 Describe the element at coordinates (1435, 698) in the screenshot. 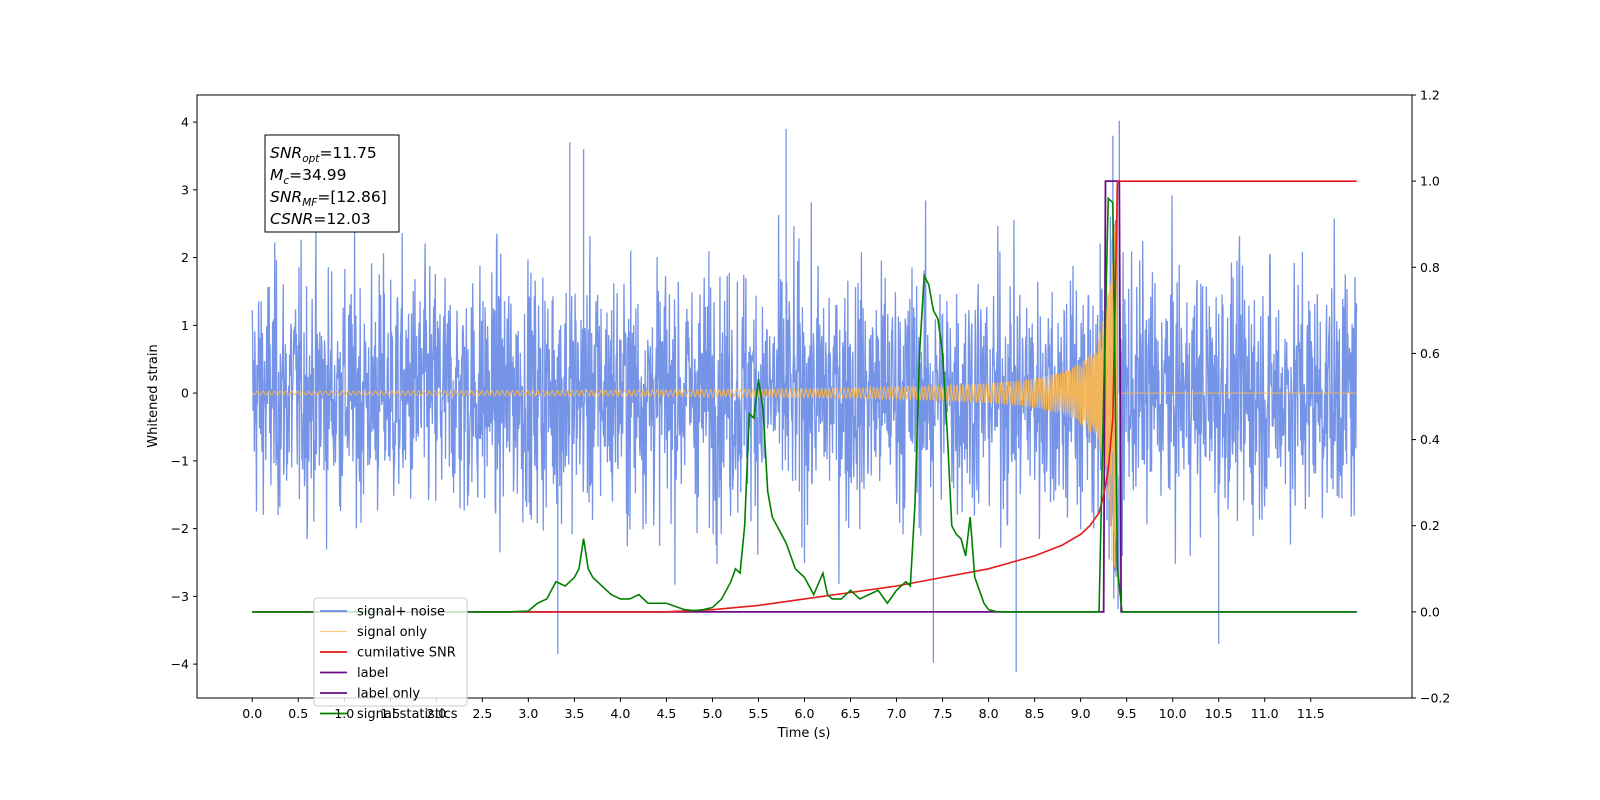

I see `y-right-tick-label: −0.2` at that location.